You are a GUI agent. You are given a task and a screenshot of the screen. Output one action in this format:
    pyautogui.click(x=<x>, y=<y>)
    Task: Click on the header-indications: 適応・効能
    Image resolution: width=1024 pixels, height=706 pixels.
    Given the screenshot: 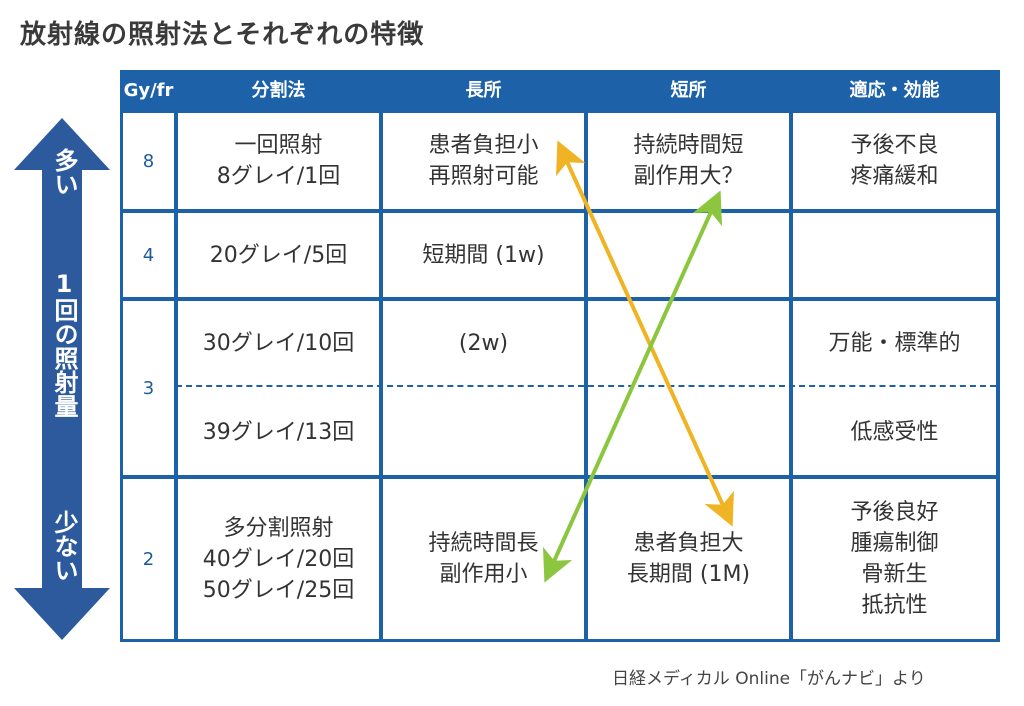 What is the action you would take?
    pyautogui.click(x=894, y=91)
    